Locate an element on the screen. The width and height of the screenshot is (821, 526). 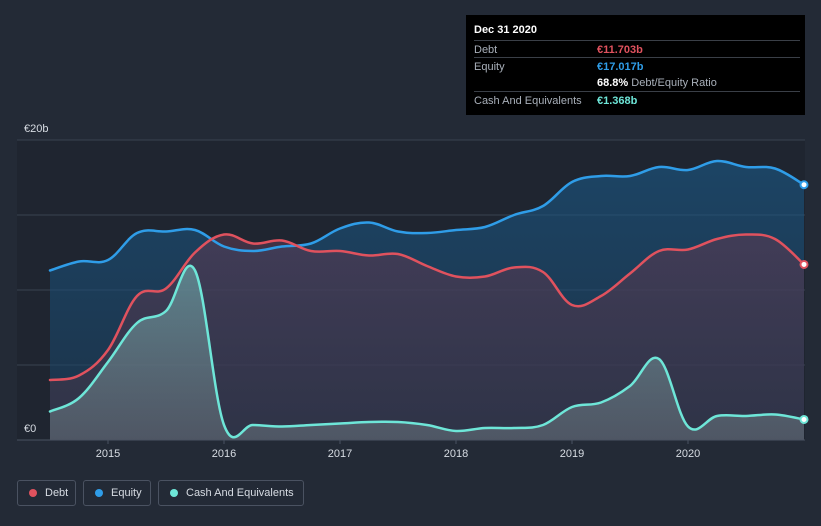
tooltip-equity-value: €17.017b is located at coordinates (620, 67).